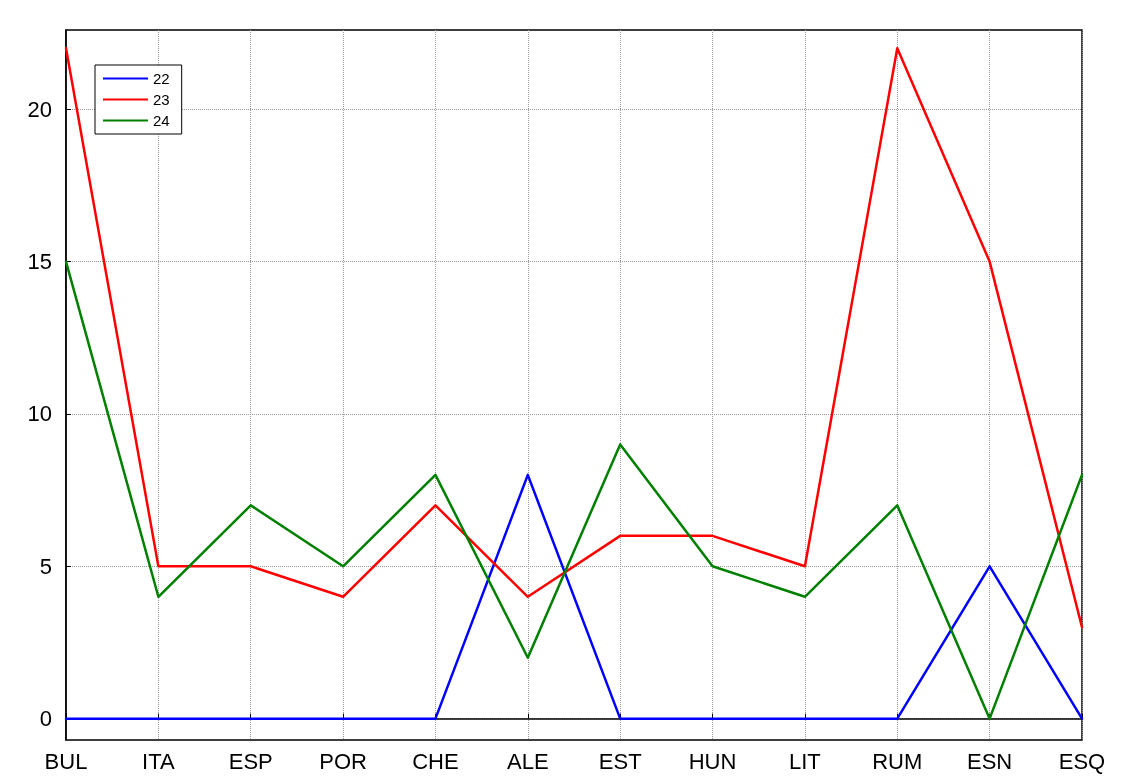  What do you see at coordinates (250, 761) in the screenshot?
I see `x-tick-label: ESP` at bounding box center [250, 761].